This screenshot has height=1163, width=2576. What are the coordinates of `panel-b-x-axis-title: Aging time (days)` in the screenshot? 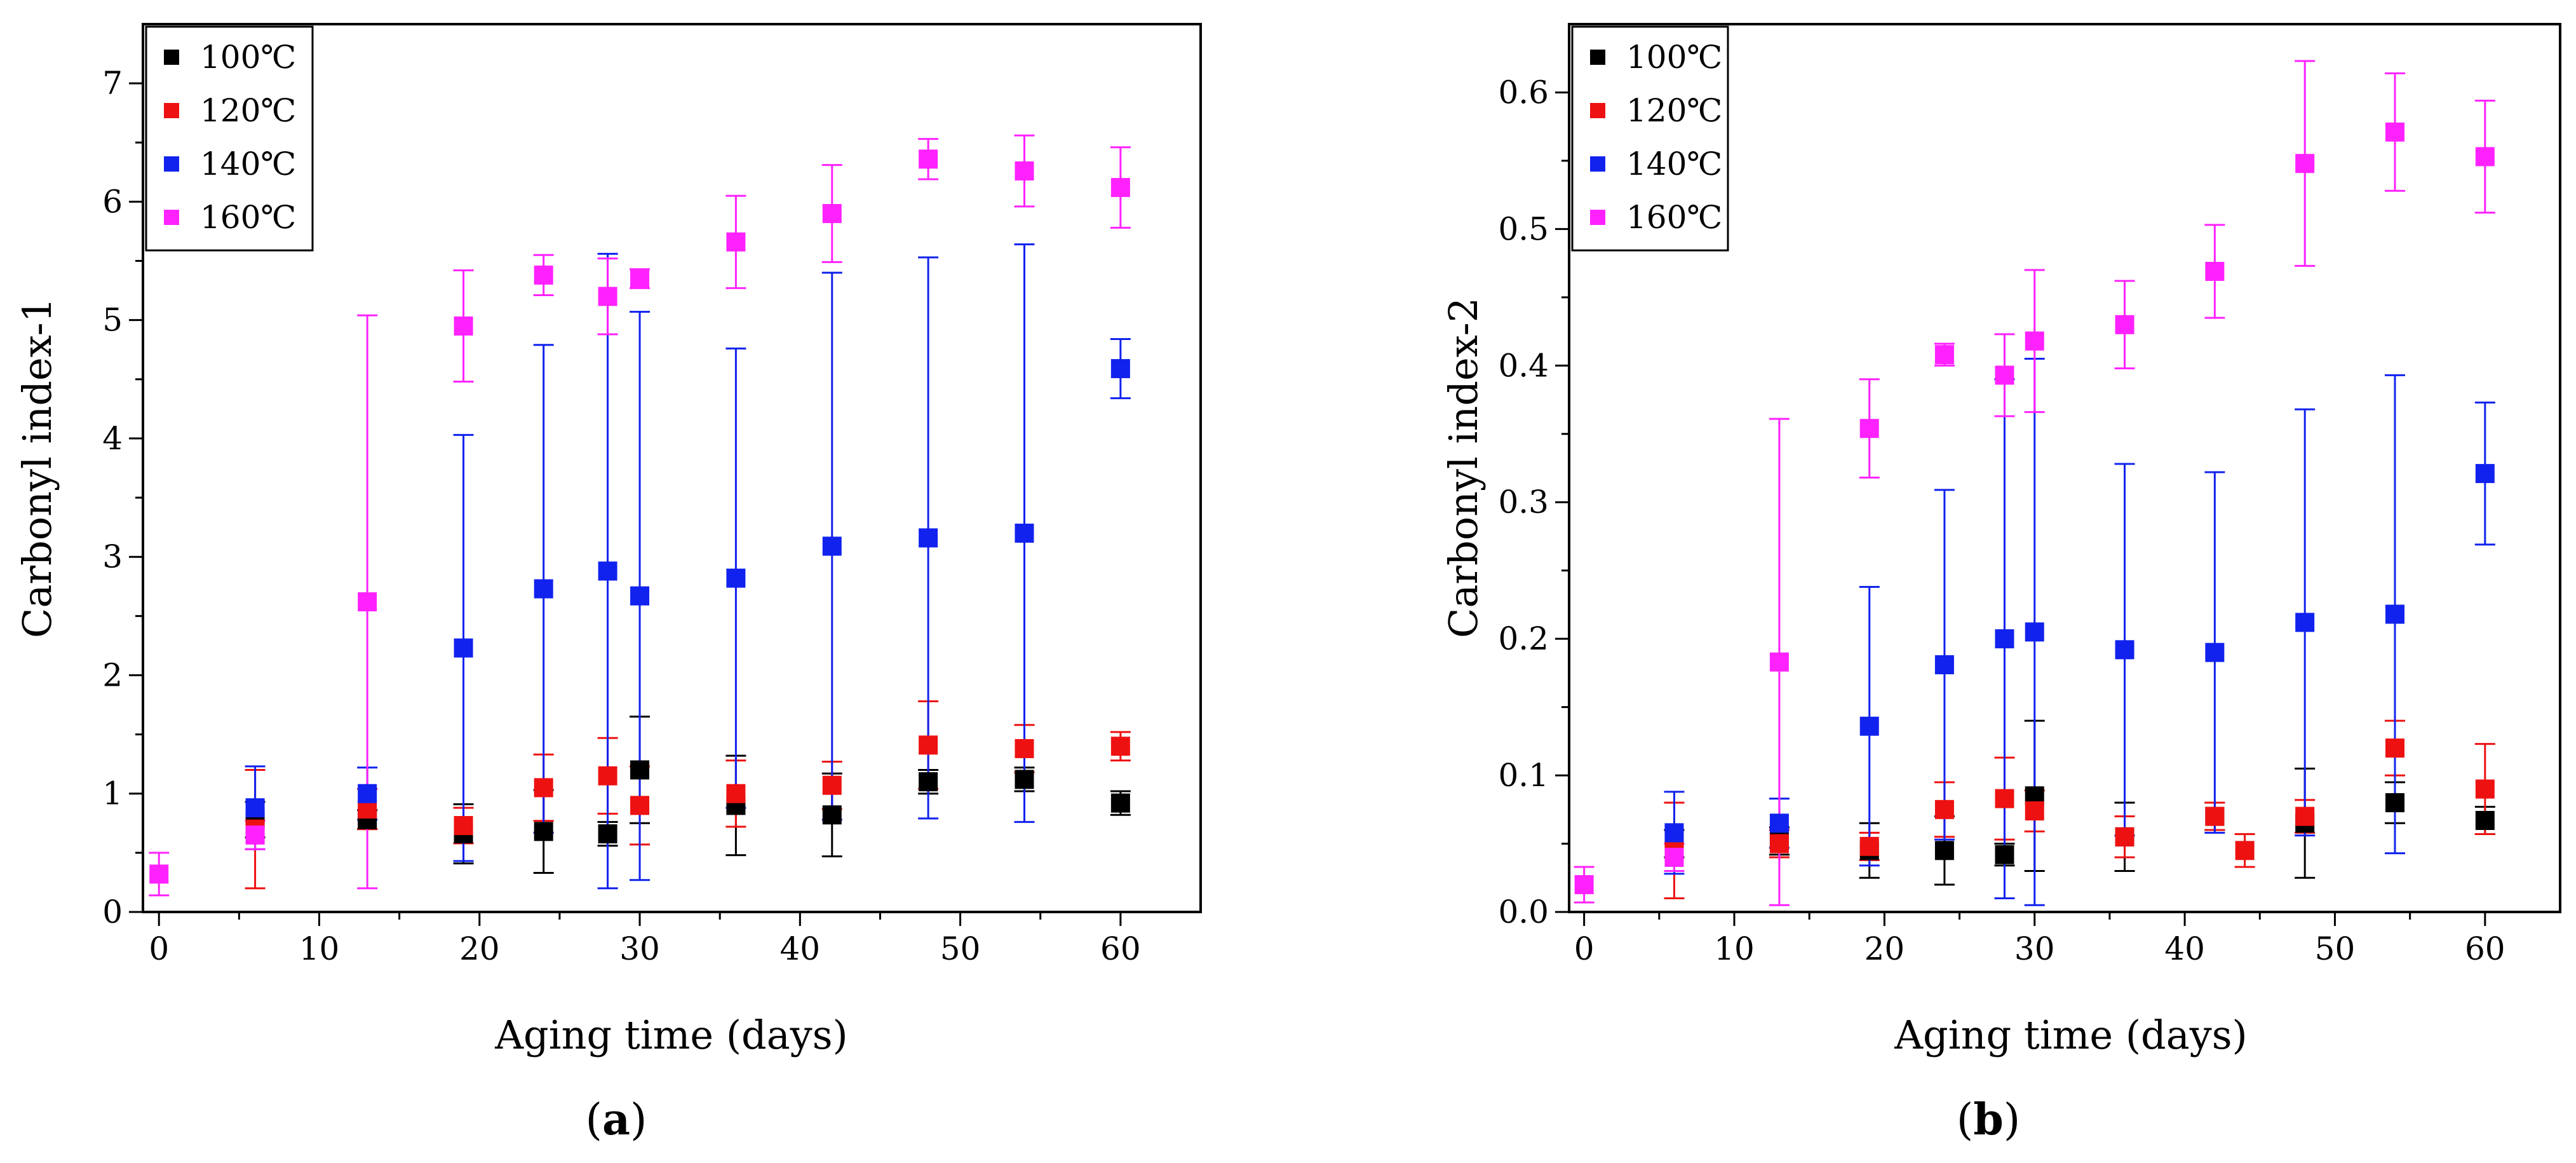 It's located at (2070, 1035).